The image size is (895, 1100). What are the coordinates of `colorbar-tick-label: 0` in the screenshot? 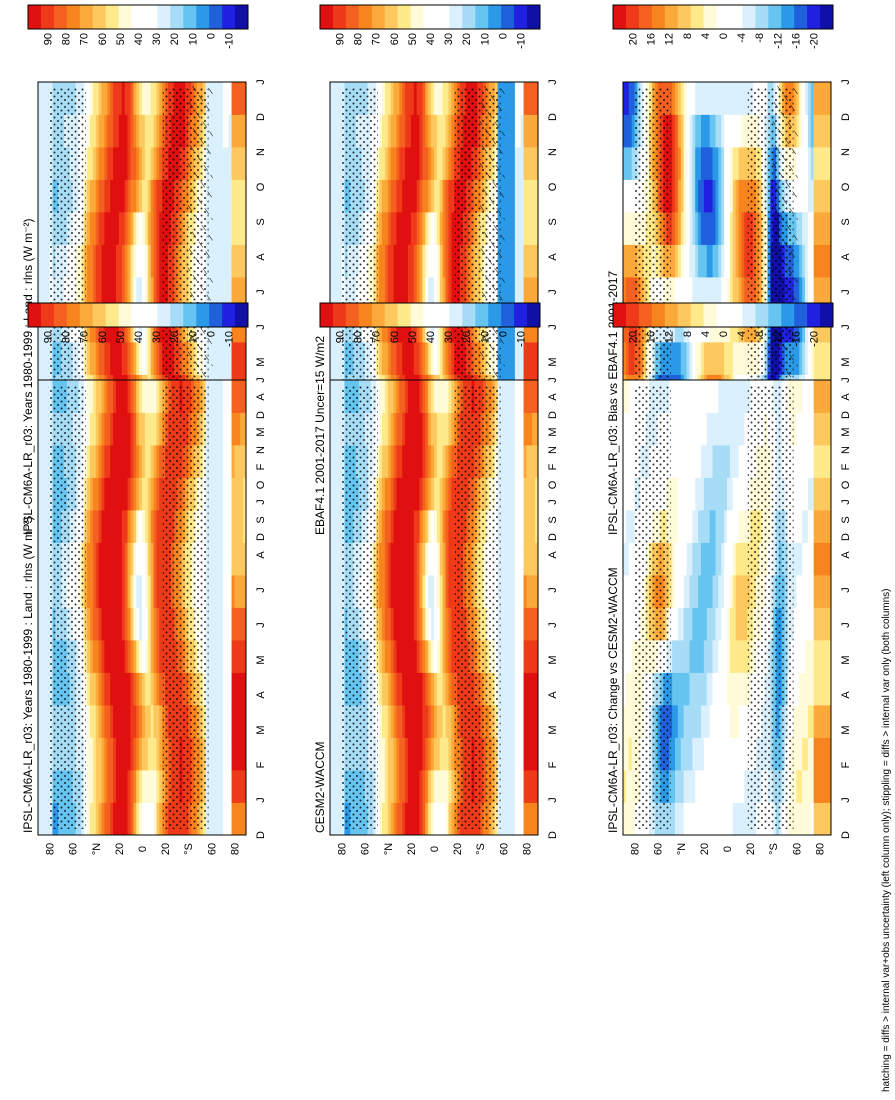 It's located at (503, 334).